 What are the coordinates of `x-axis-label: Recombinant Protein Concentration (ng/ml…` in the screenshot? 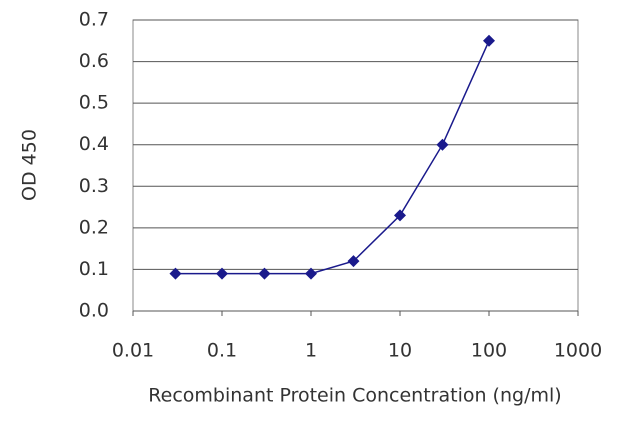 It's located at (354, 396).